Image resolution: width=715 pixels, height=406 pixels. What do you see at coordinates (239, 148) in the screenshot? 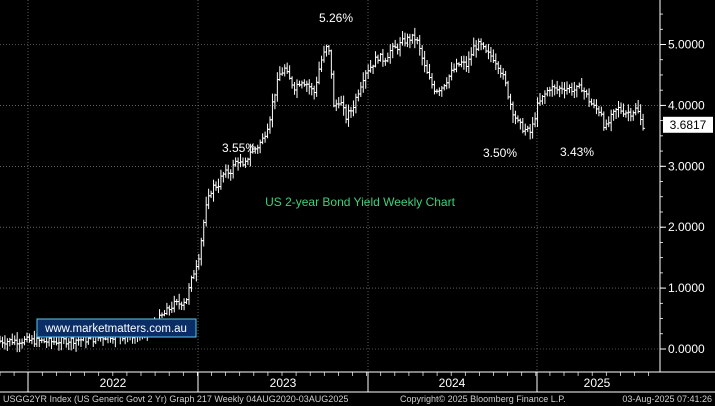
I see `price-annotation: 3.55%` at bounding box center [239, 148].